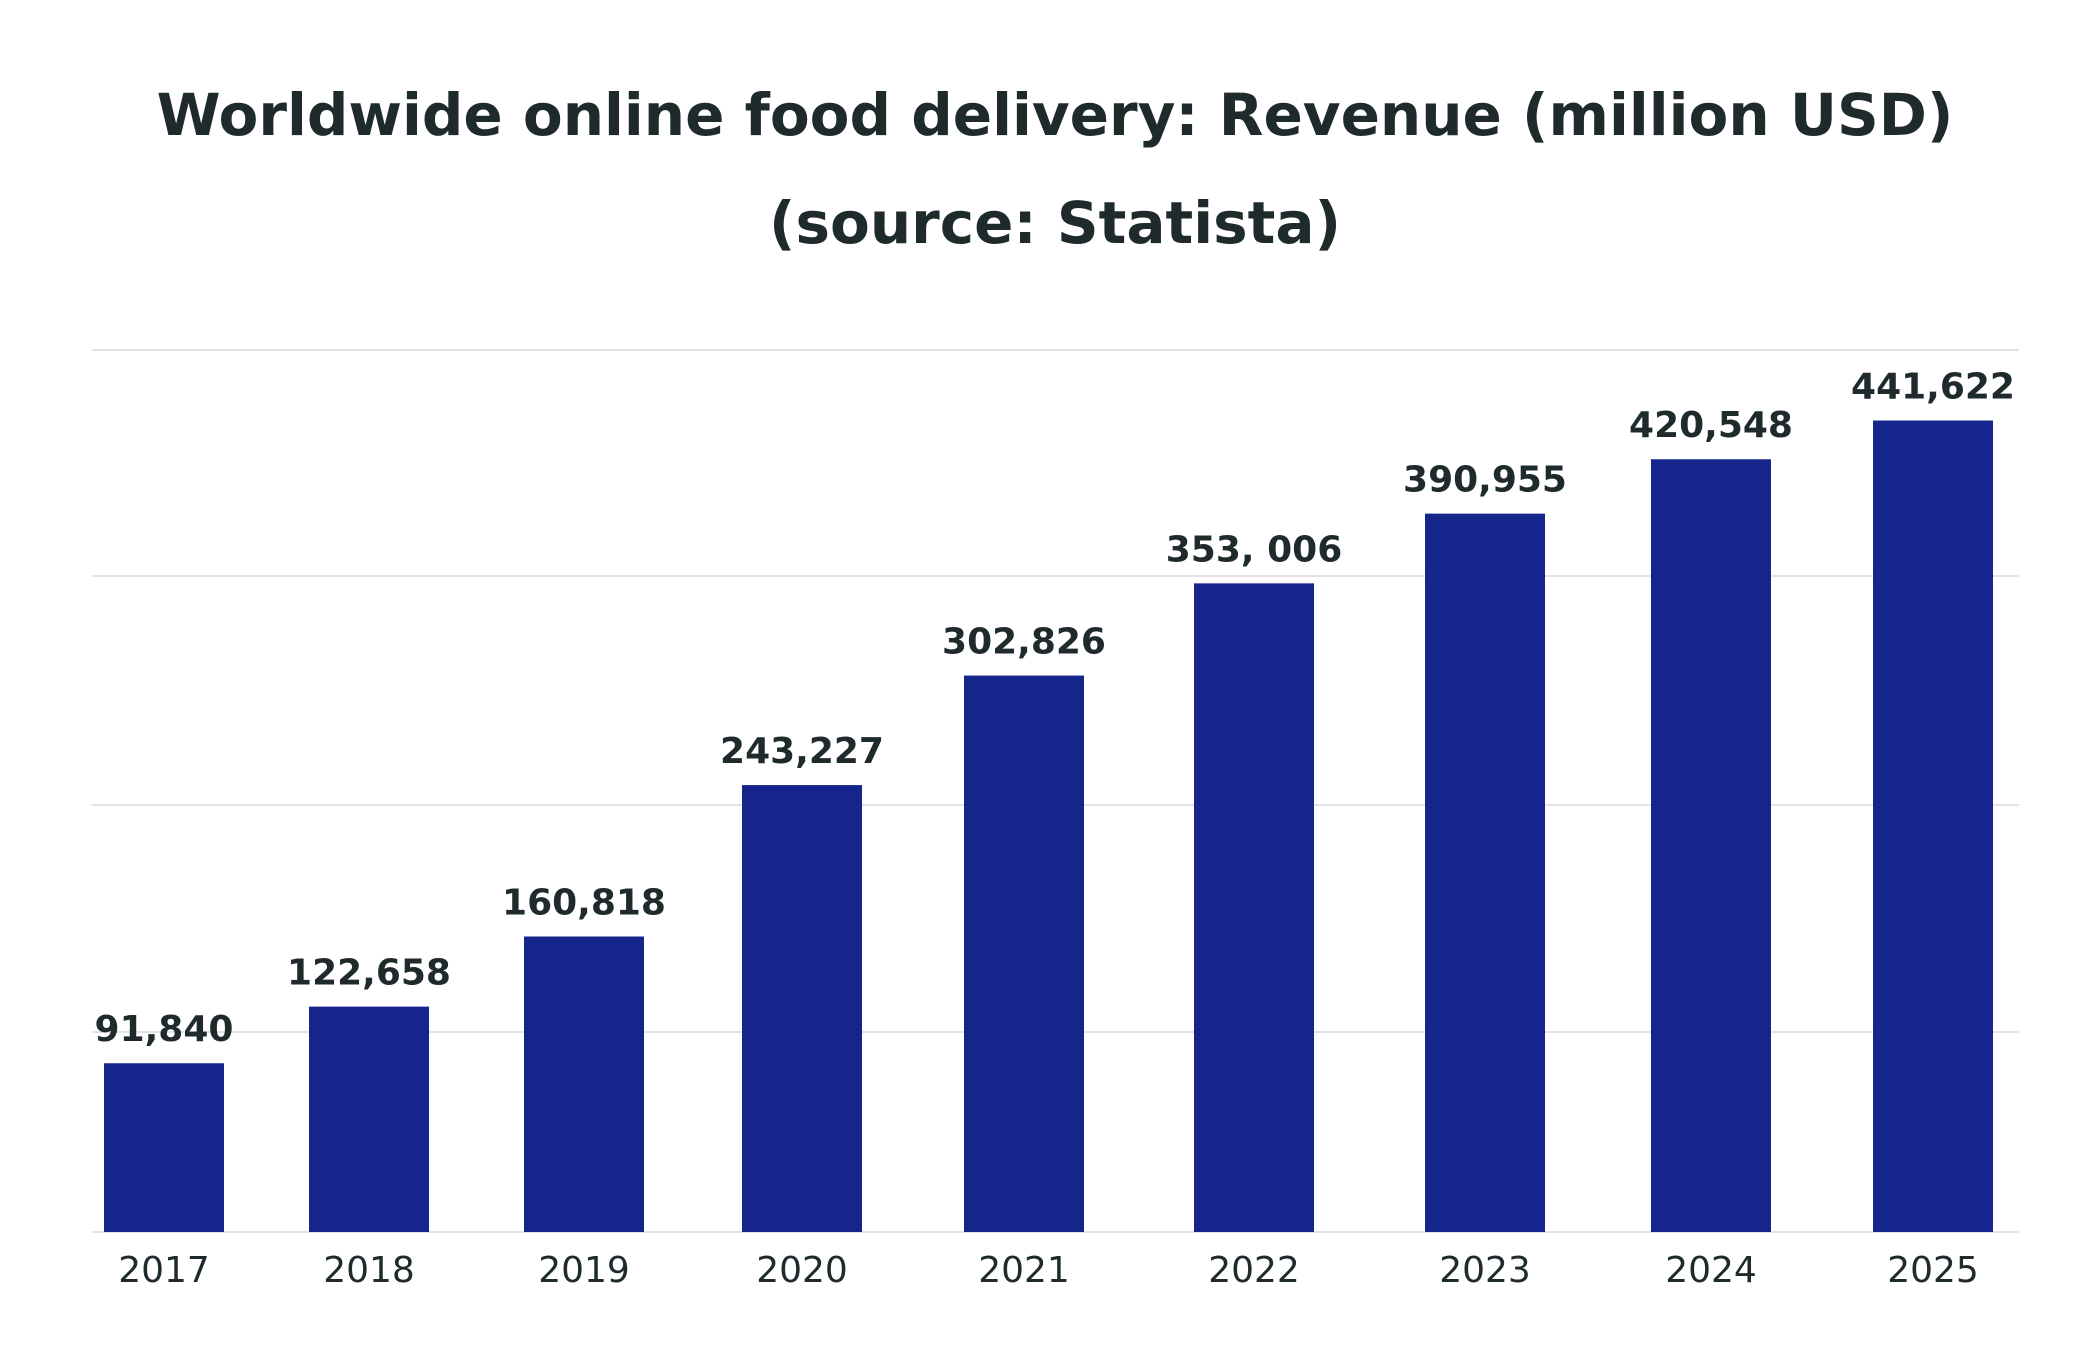 The height and width of the screenshot is (1350, 2100). I want to click on data-label-2021: 302,826, so click(1024, 642).